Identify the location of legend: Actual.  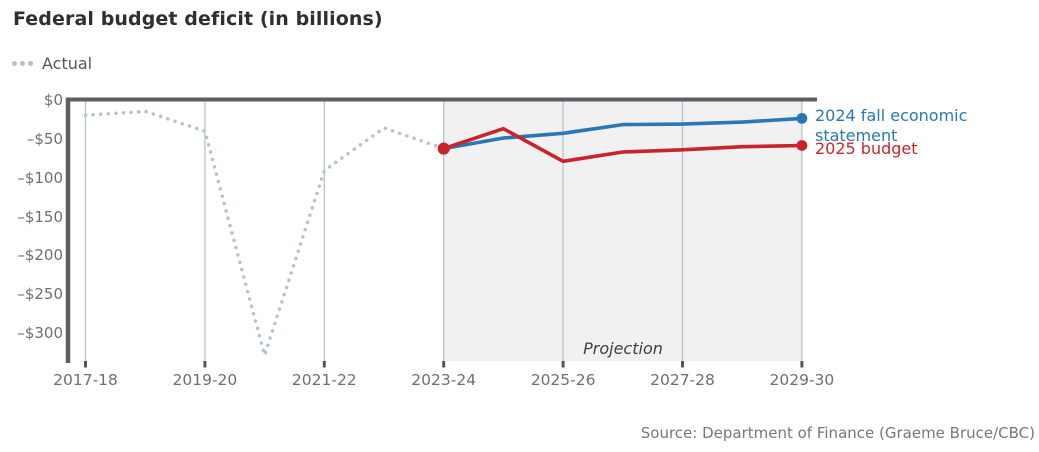
(52, 63).